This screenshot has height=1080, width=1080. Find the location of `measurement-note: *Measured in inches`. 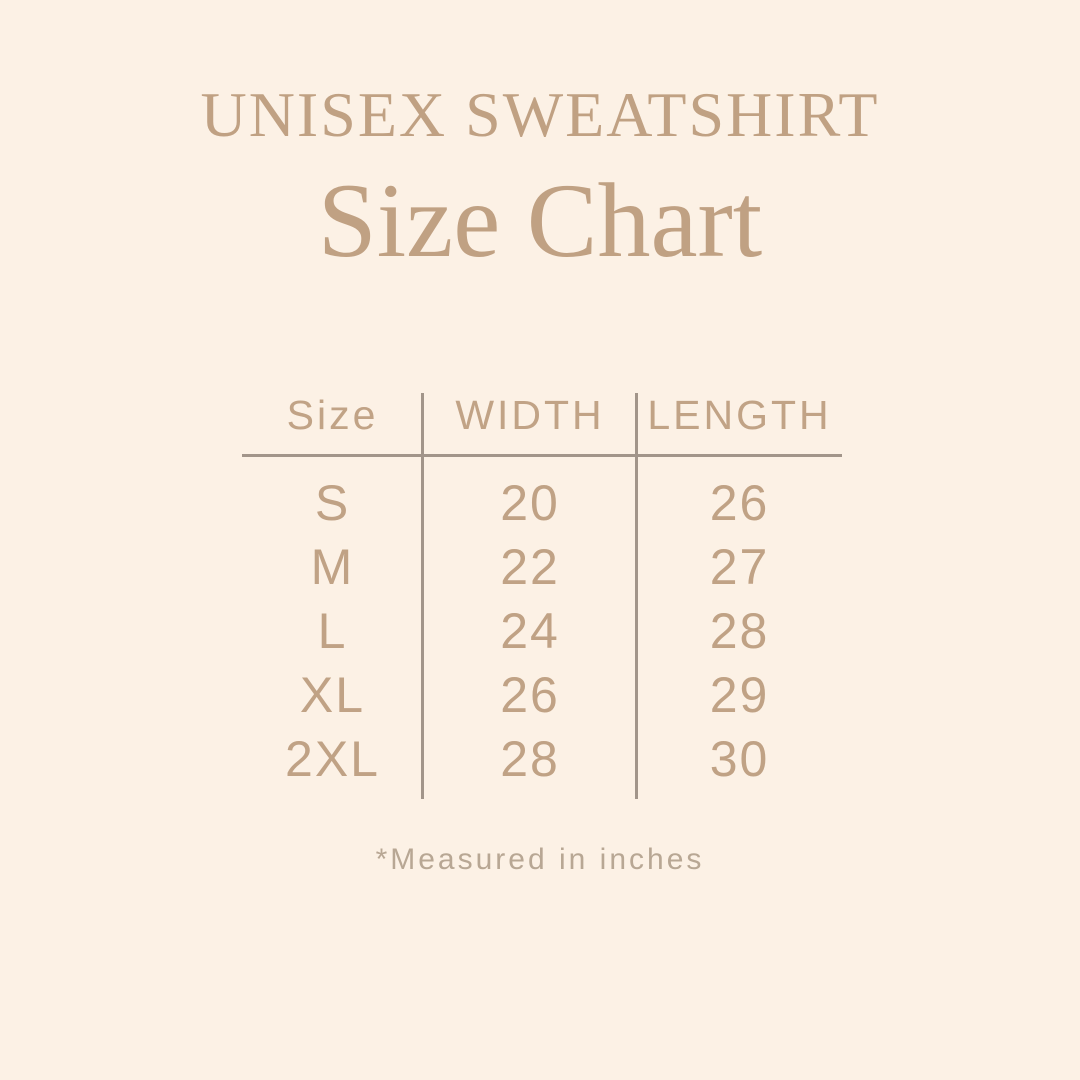

measurement-note: *Measured in inches is located at coordinates (540, 859).